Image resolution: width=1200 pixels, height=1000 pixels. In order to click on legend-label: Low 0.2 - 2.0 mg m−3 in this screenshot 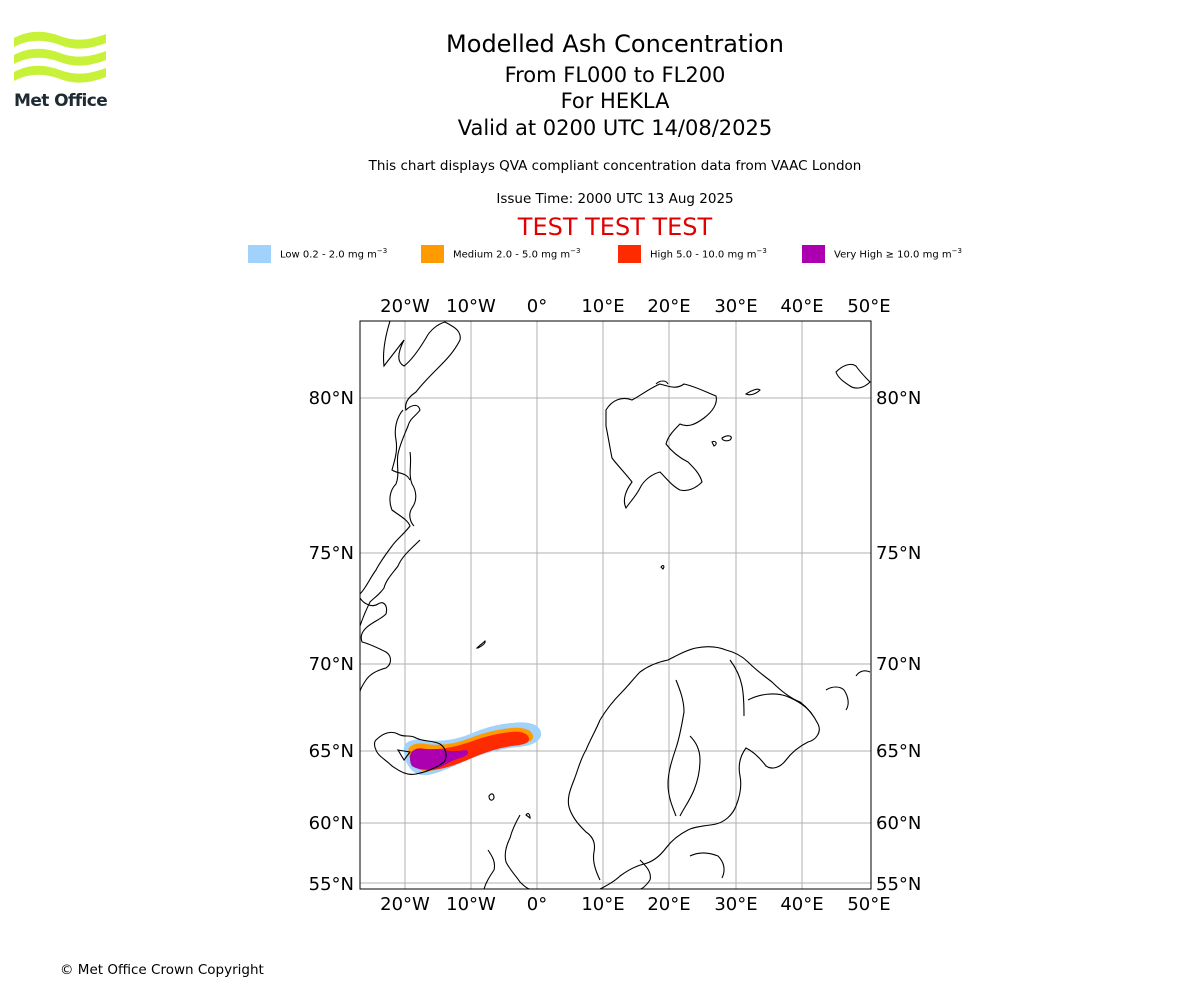, I will do `click(334, 254)`.